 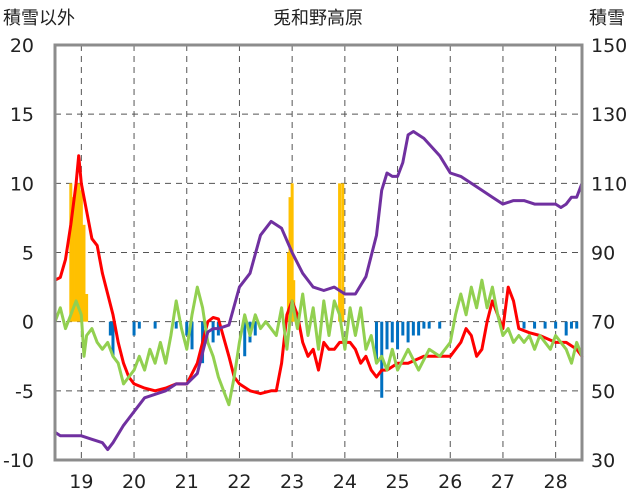 What do you see at coordinates (187, 482) in the screenshot?
I see `x-tick-label: 21` at bounding box center [187, 482].